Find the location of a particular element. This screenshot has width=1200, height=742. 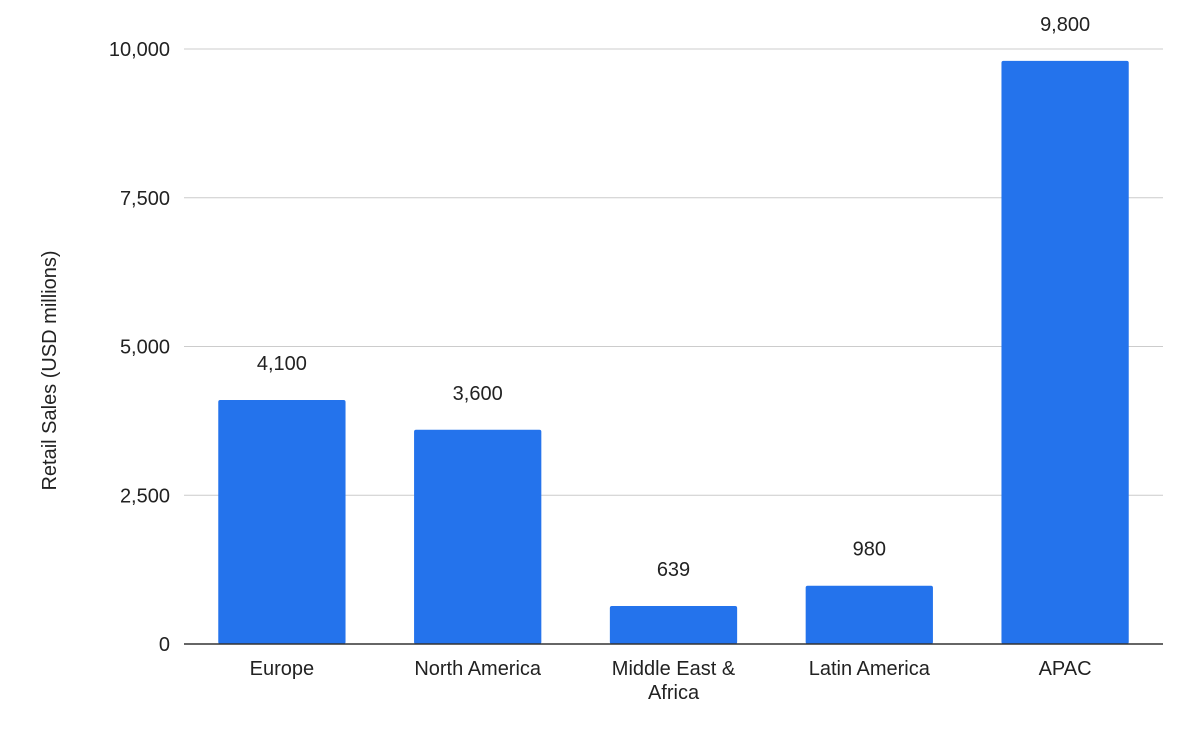

y-tick-label: 2,500 is located at coordinates (145, 496).